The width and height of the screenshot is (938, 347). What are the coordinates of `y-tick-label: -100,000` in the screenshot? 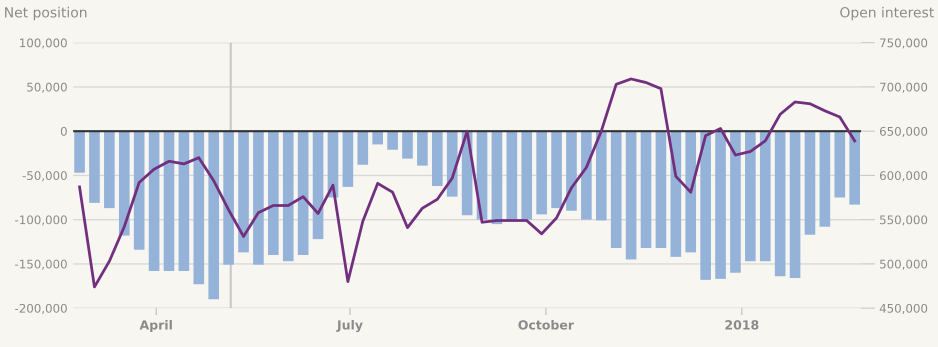 It's located at (41, 220).